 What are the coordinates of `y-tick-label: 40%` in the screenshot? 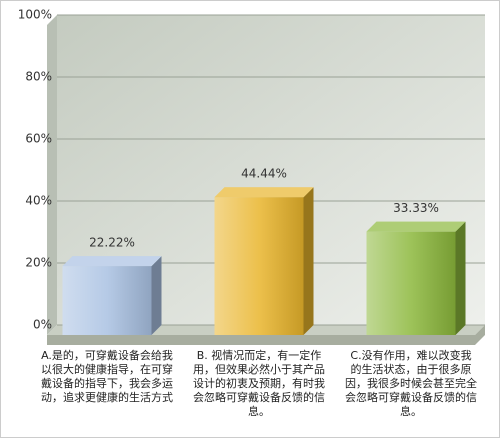 It's located at (38, 201).